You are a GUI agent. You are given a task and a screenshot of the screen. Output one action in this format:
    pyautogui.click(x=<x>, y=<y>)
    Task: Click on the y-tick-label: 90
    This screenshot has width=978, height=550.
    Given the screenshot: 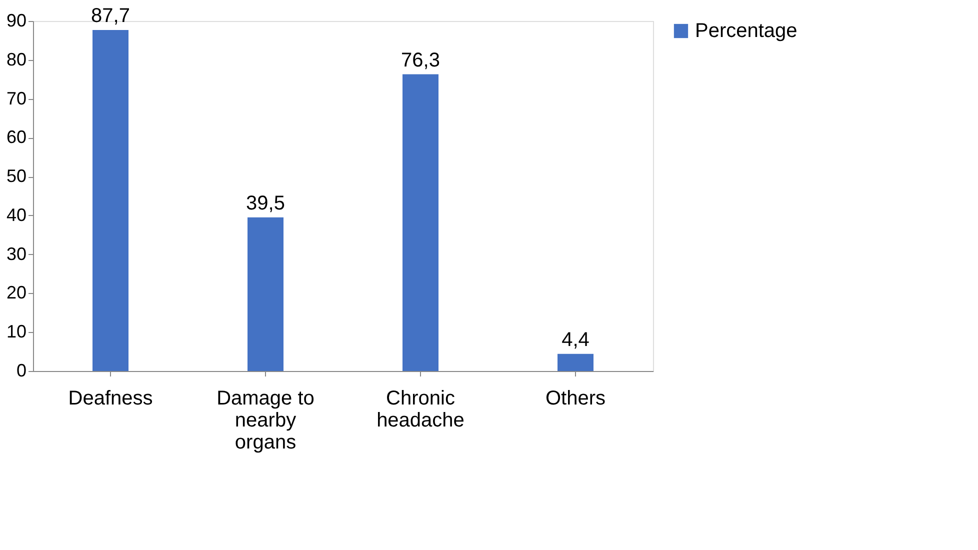 What is the action you would take?
    pyautogui.click(x=16, y=20)
    